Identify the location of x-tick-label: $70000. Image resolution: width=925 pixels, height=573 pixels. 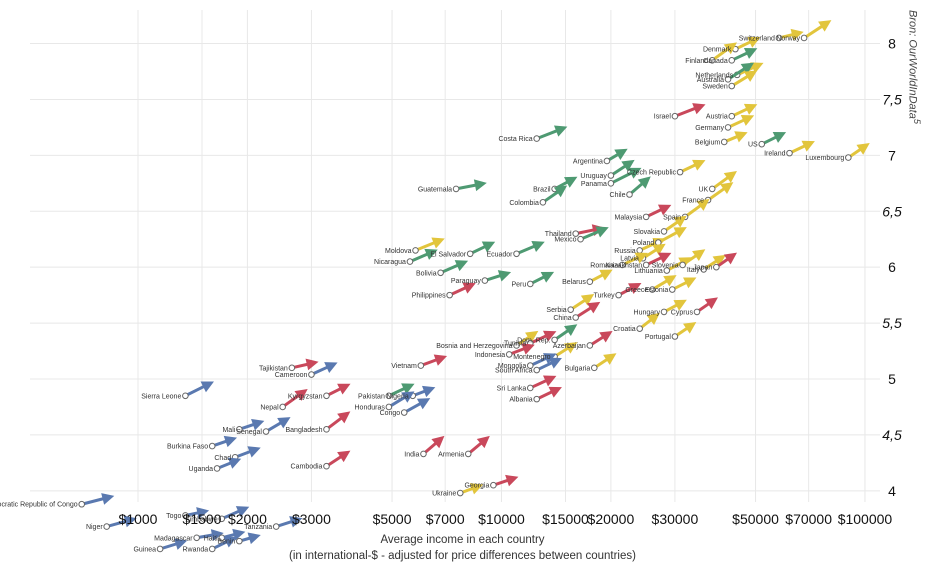
(808, 519).